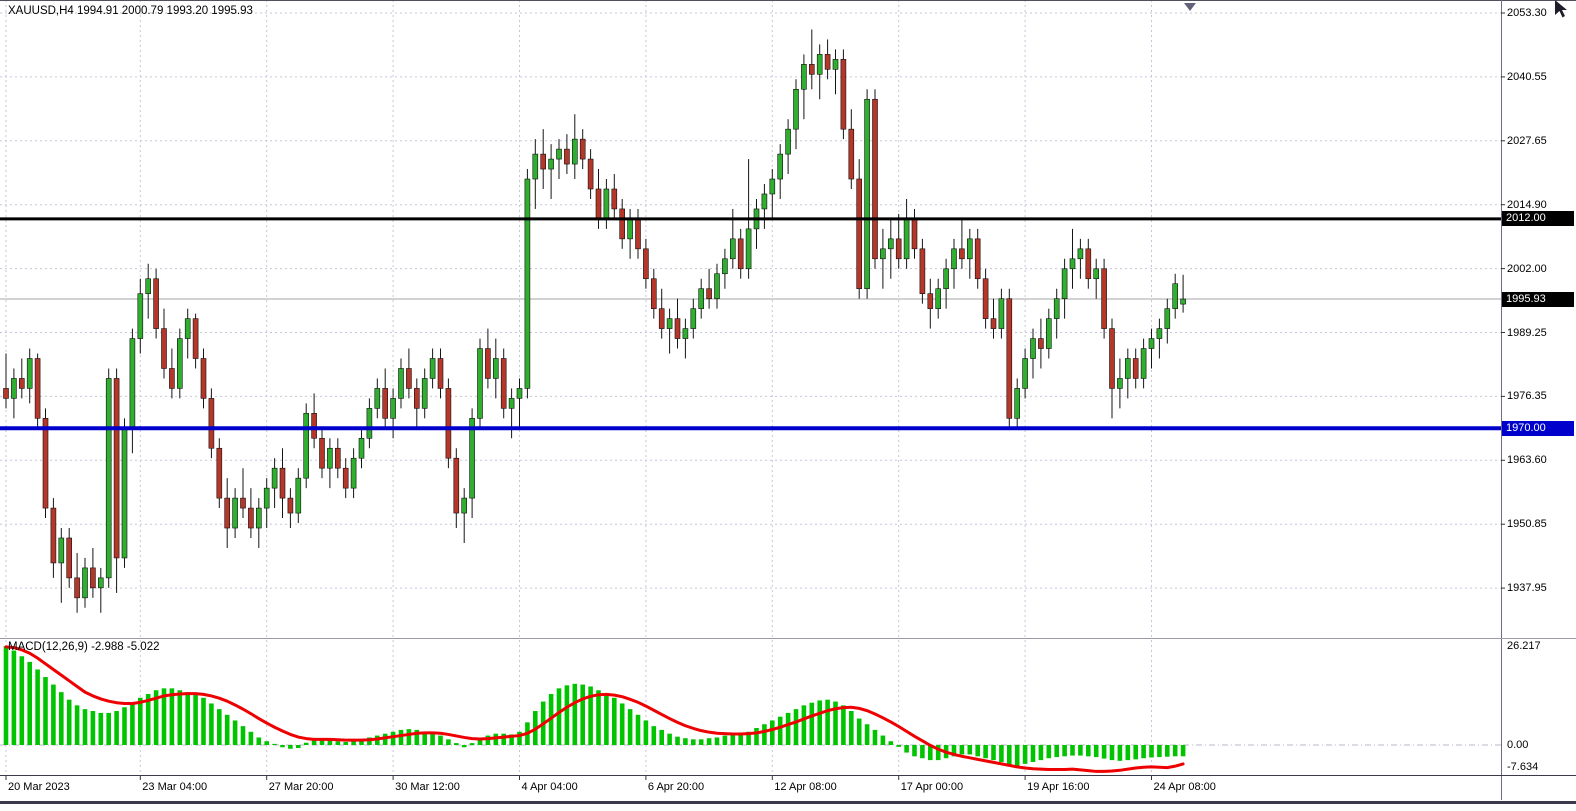 The image size is (1576, 811). I want to click on mouse-cursor-icon, so click(1561, 9).